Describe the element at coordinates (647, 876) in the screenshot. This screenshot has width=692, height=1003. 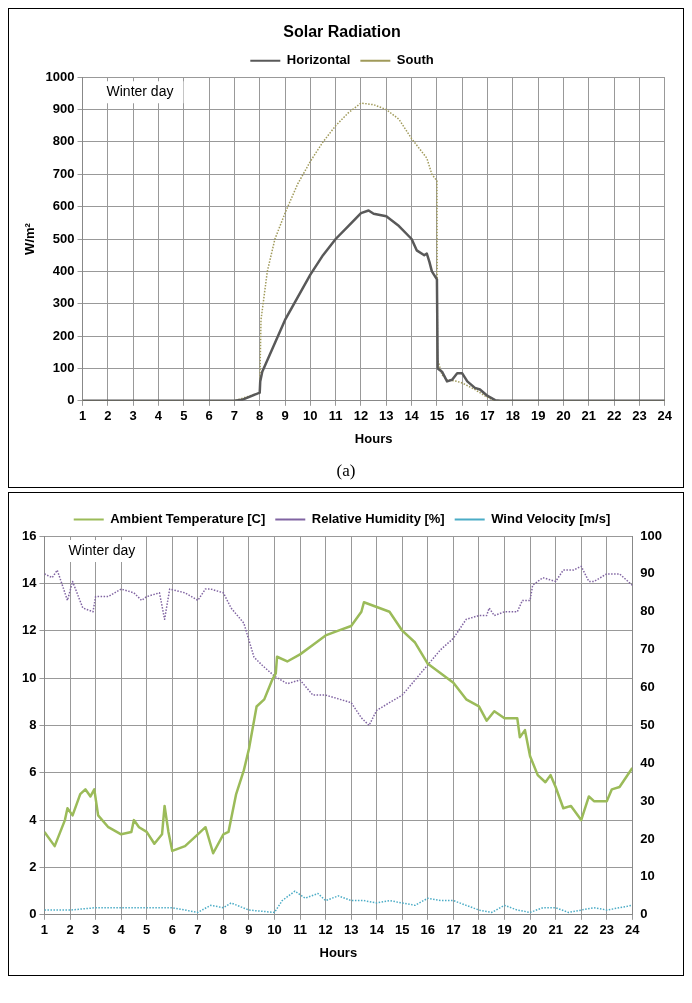
I see `y2-tick-label: 10` at that location.